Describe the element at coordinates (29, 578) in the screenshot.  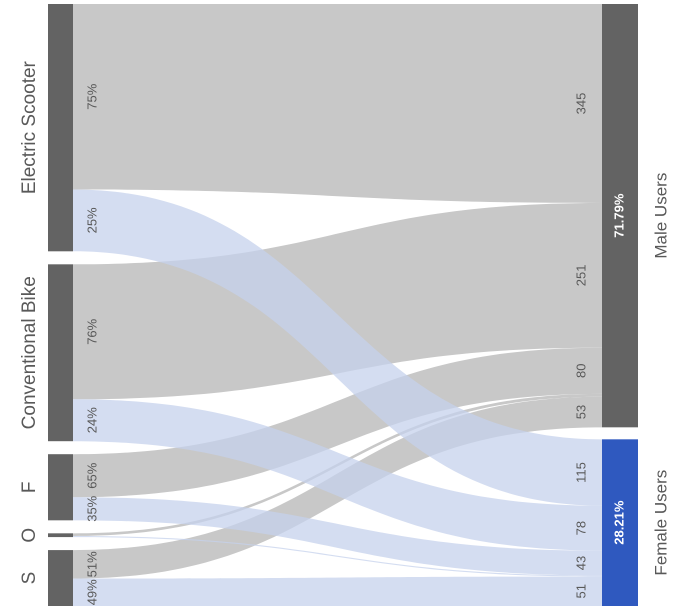
I see `source-label-s: S` at that location.